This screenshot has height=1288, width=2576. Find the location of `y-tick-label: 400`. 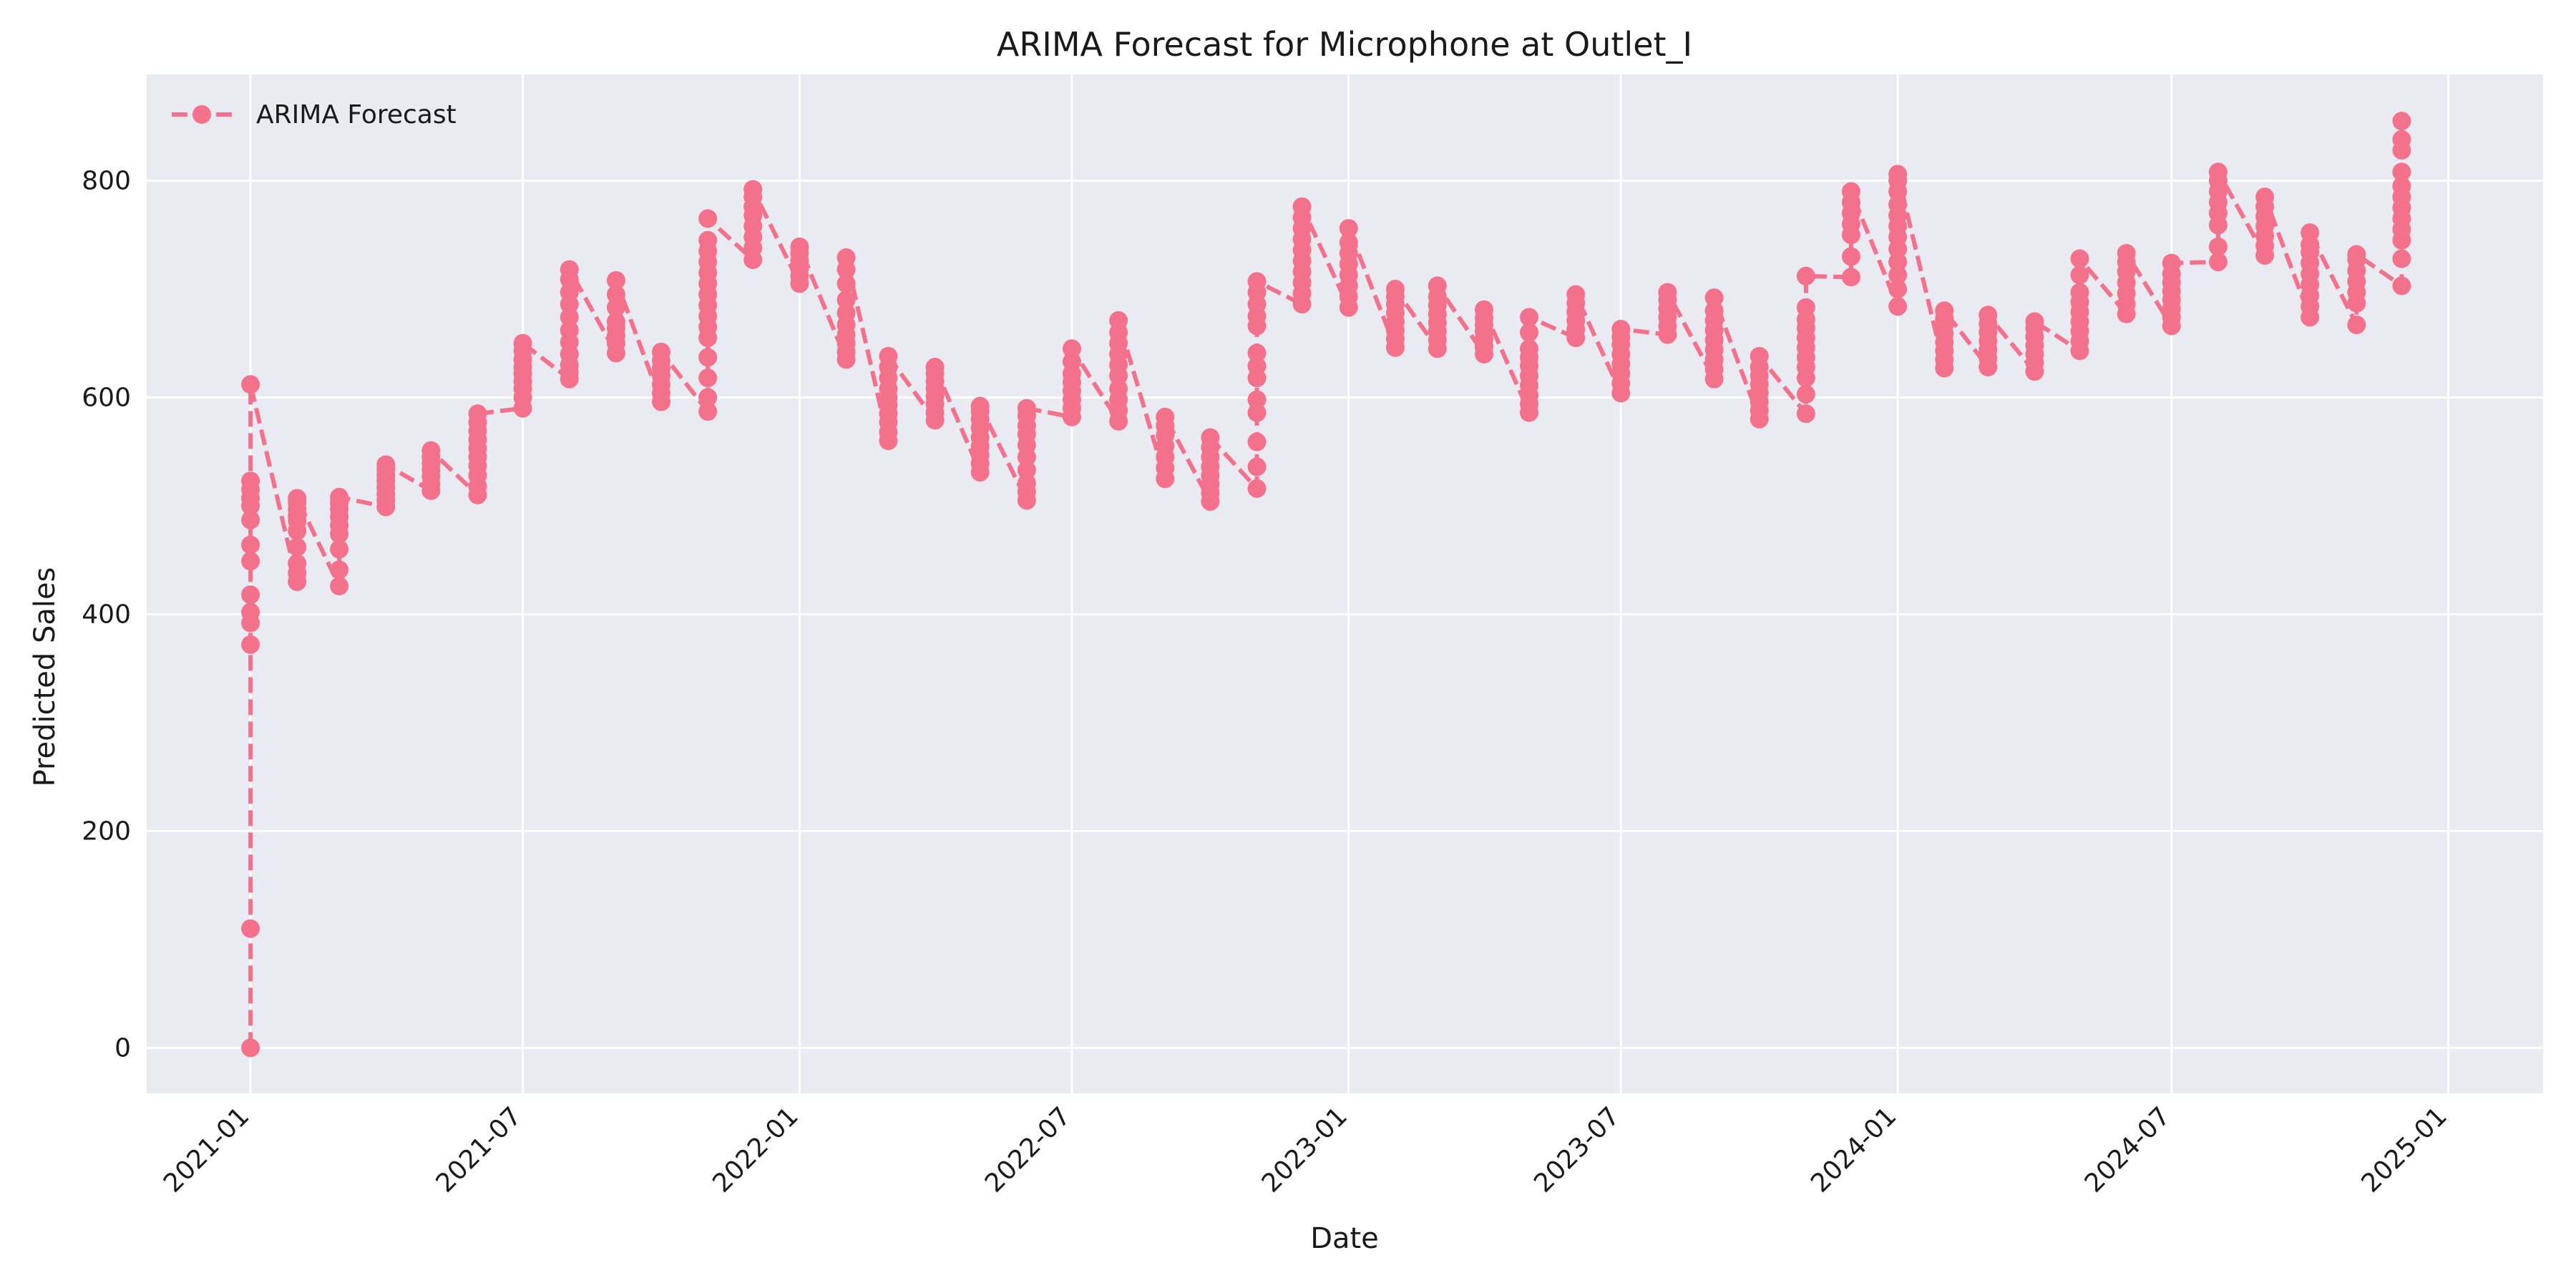

y-tick-label: 400 is located at coordinates (106, 614).